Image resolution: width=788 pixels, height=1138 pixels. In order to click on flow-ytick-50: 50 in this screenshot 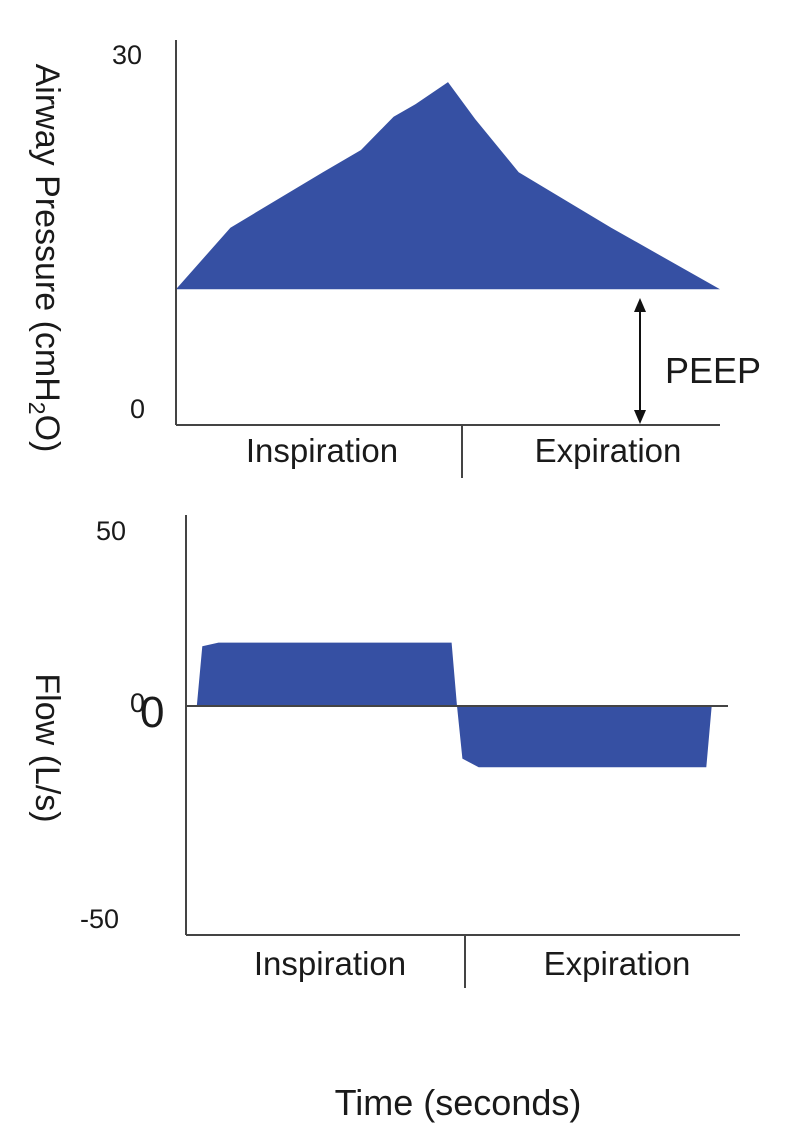, I will do `click(111, 531)`.